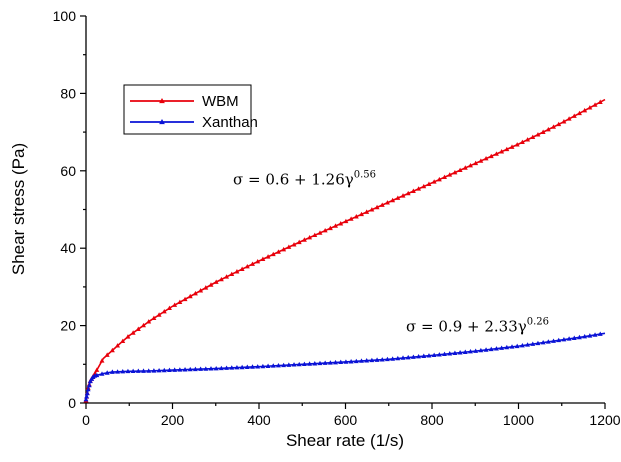 The image size is (621, 462). I want to click on y-tick-label: 100, so click(65, 16).